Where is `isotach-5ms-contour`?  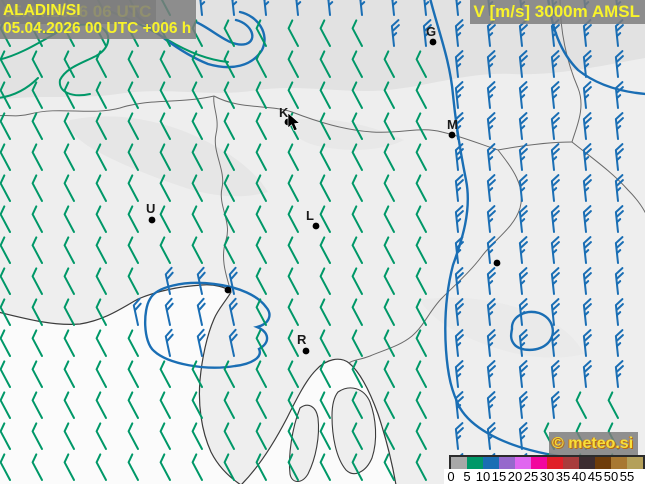 isotach-5ms-contour is located at coordinates (19, 88).